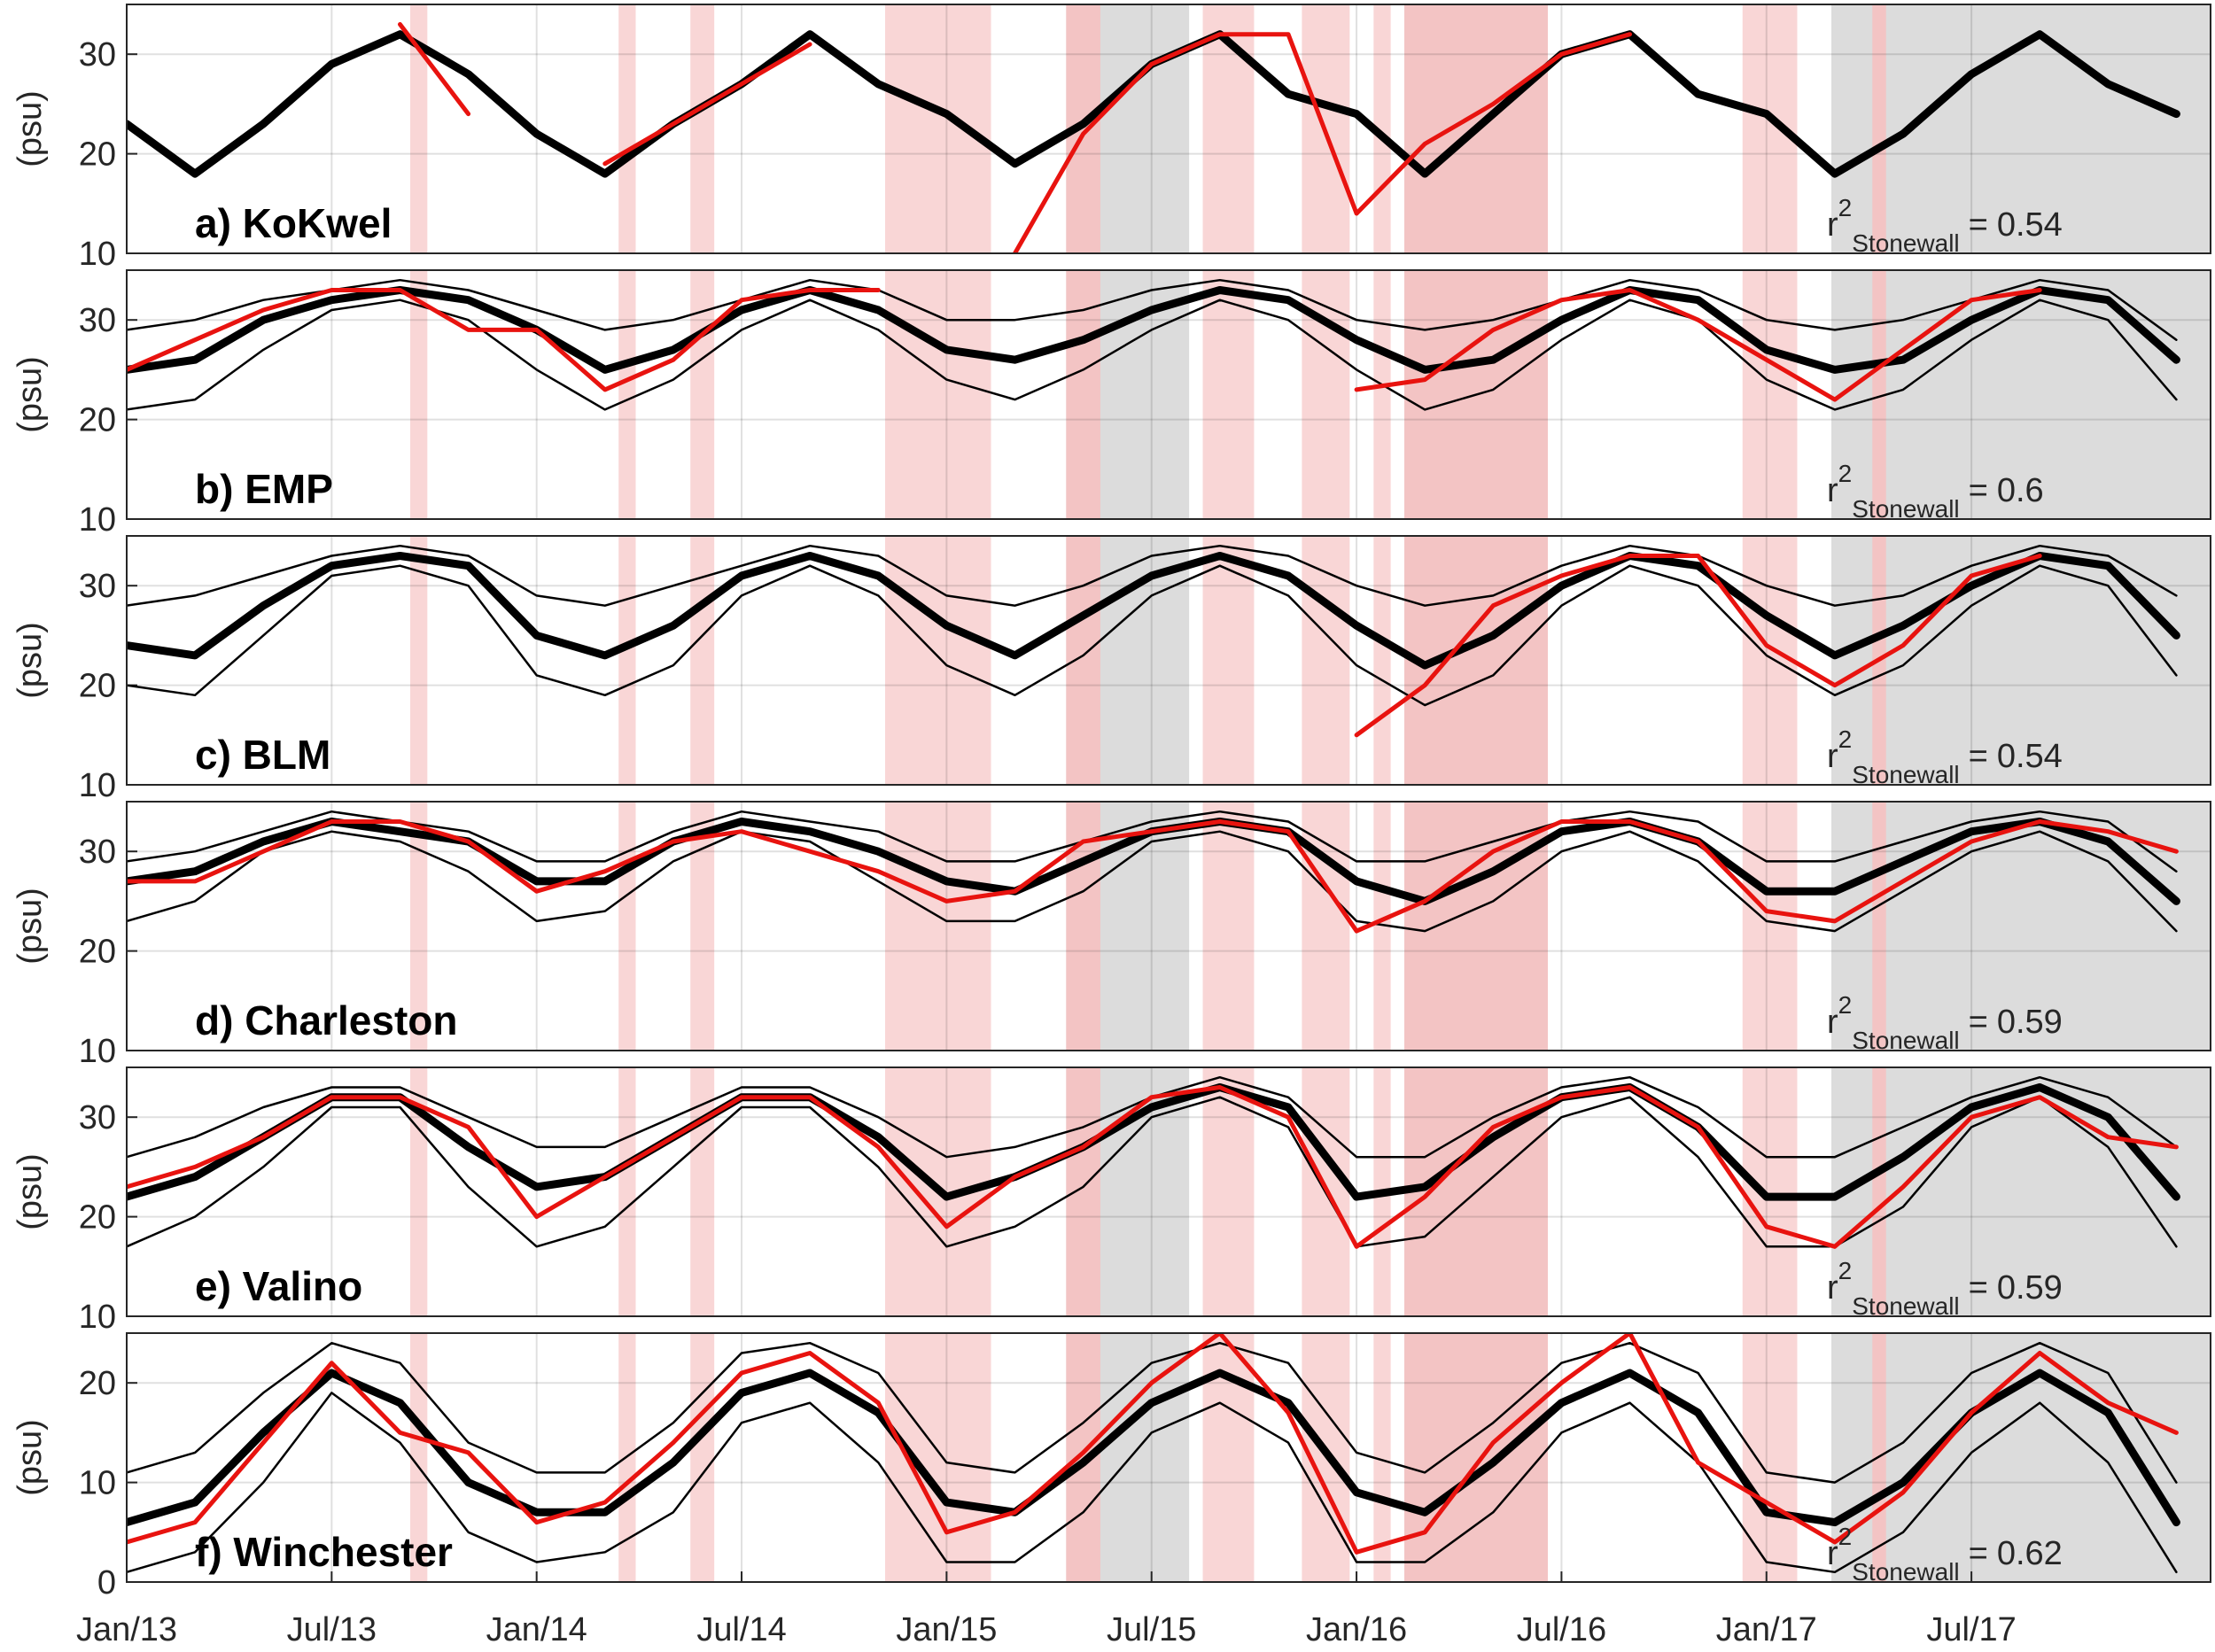 This screenshot has height=1652, width=2215. Describe the element at coordinates (278, 1286) in the screenshot. I see `panel-label: e) Valino` at that location.